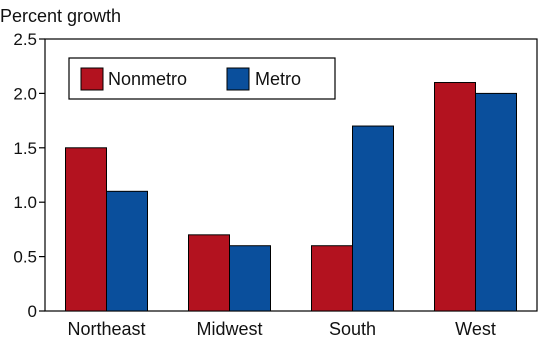  Describe the element at coordinates (209, 273) in the screenshot. I see `bar-nonmetro-midwest` at that location.